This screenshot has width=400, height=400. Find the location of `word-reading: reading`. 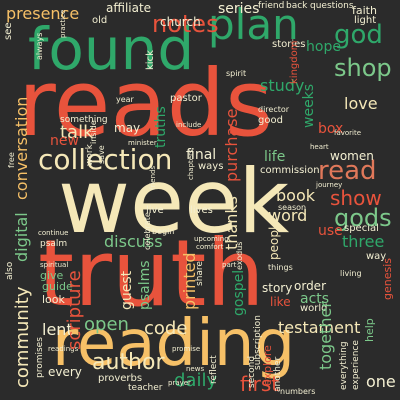

word-reading: reading is located at coordinates (174, 344).